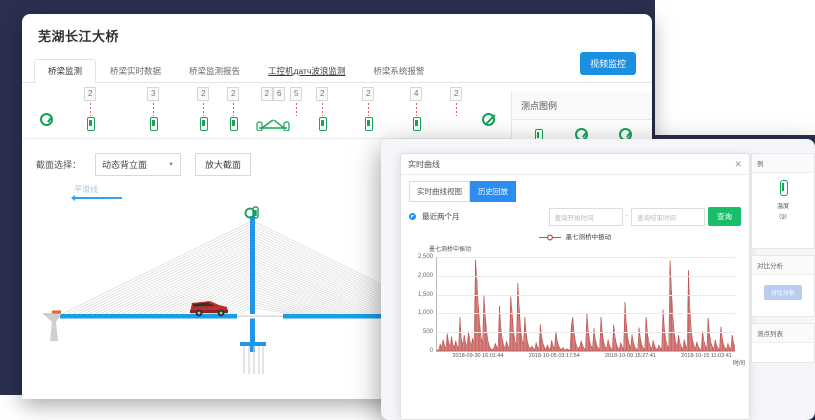 Image resolution: width=815 pixels, height=420 pixels. Describe the element at coordinates (582, 141) in the screenshot. I see `legend-item-list` at that location.